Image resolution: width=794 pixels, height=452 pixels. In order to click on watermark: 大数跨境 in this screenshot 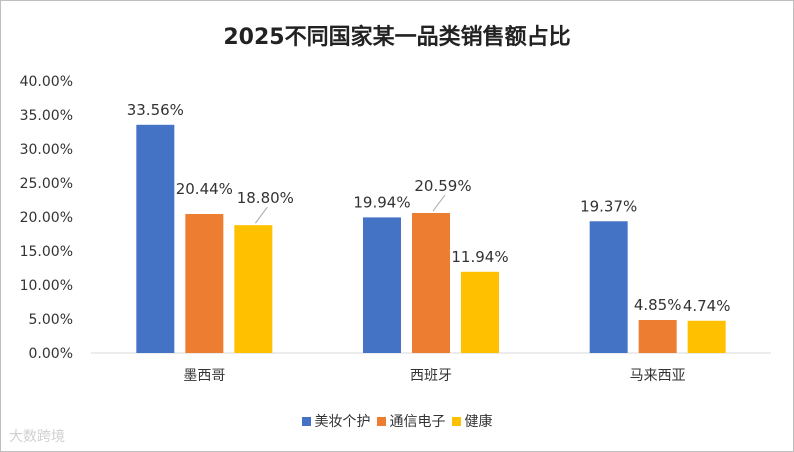, I will do `click(37, 437)`.